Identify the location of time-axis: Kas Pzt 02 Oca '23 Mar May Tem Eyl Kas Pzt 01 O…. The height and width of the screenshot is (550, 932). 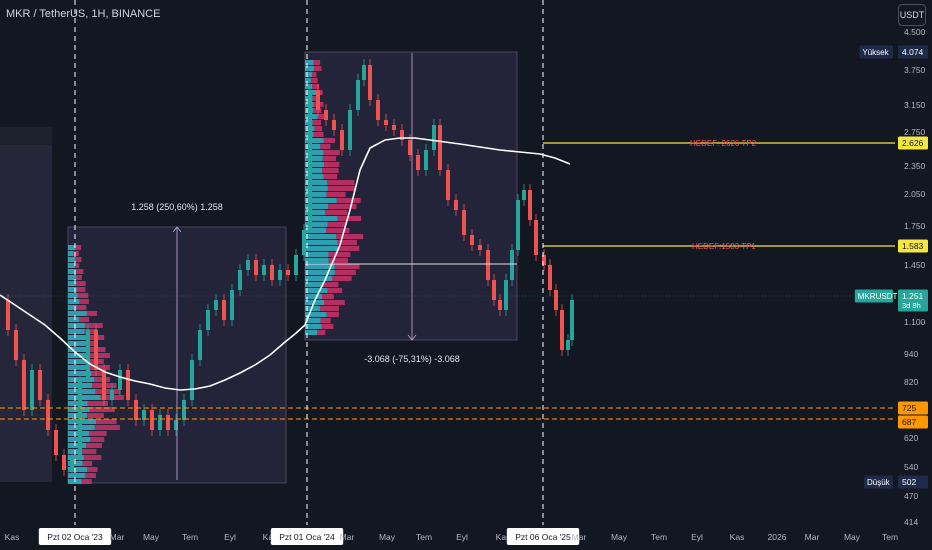
(451, 536).